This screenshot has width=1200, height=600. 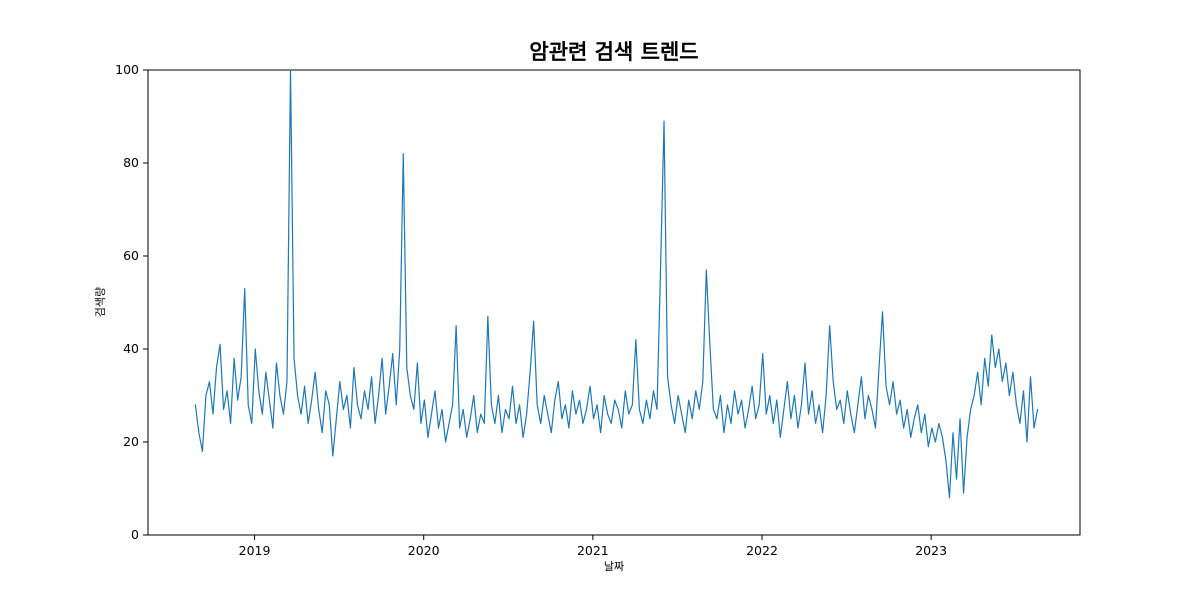 I want to click on x-tick-label: 2020, so click(x=424, y=550).